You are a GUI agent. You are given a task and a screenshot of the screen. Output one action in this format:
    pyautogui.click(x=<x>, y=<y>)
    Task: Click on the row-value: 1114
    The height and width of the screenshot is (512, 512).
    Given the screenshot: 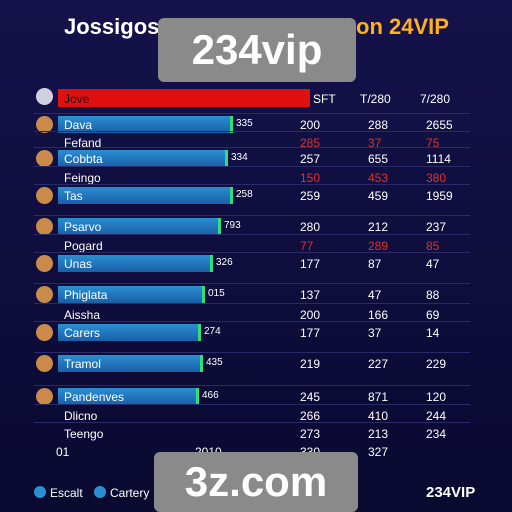 What is the action you would take?
    pyautogui.click(x=438, y=159)
    